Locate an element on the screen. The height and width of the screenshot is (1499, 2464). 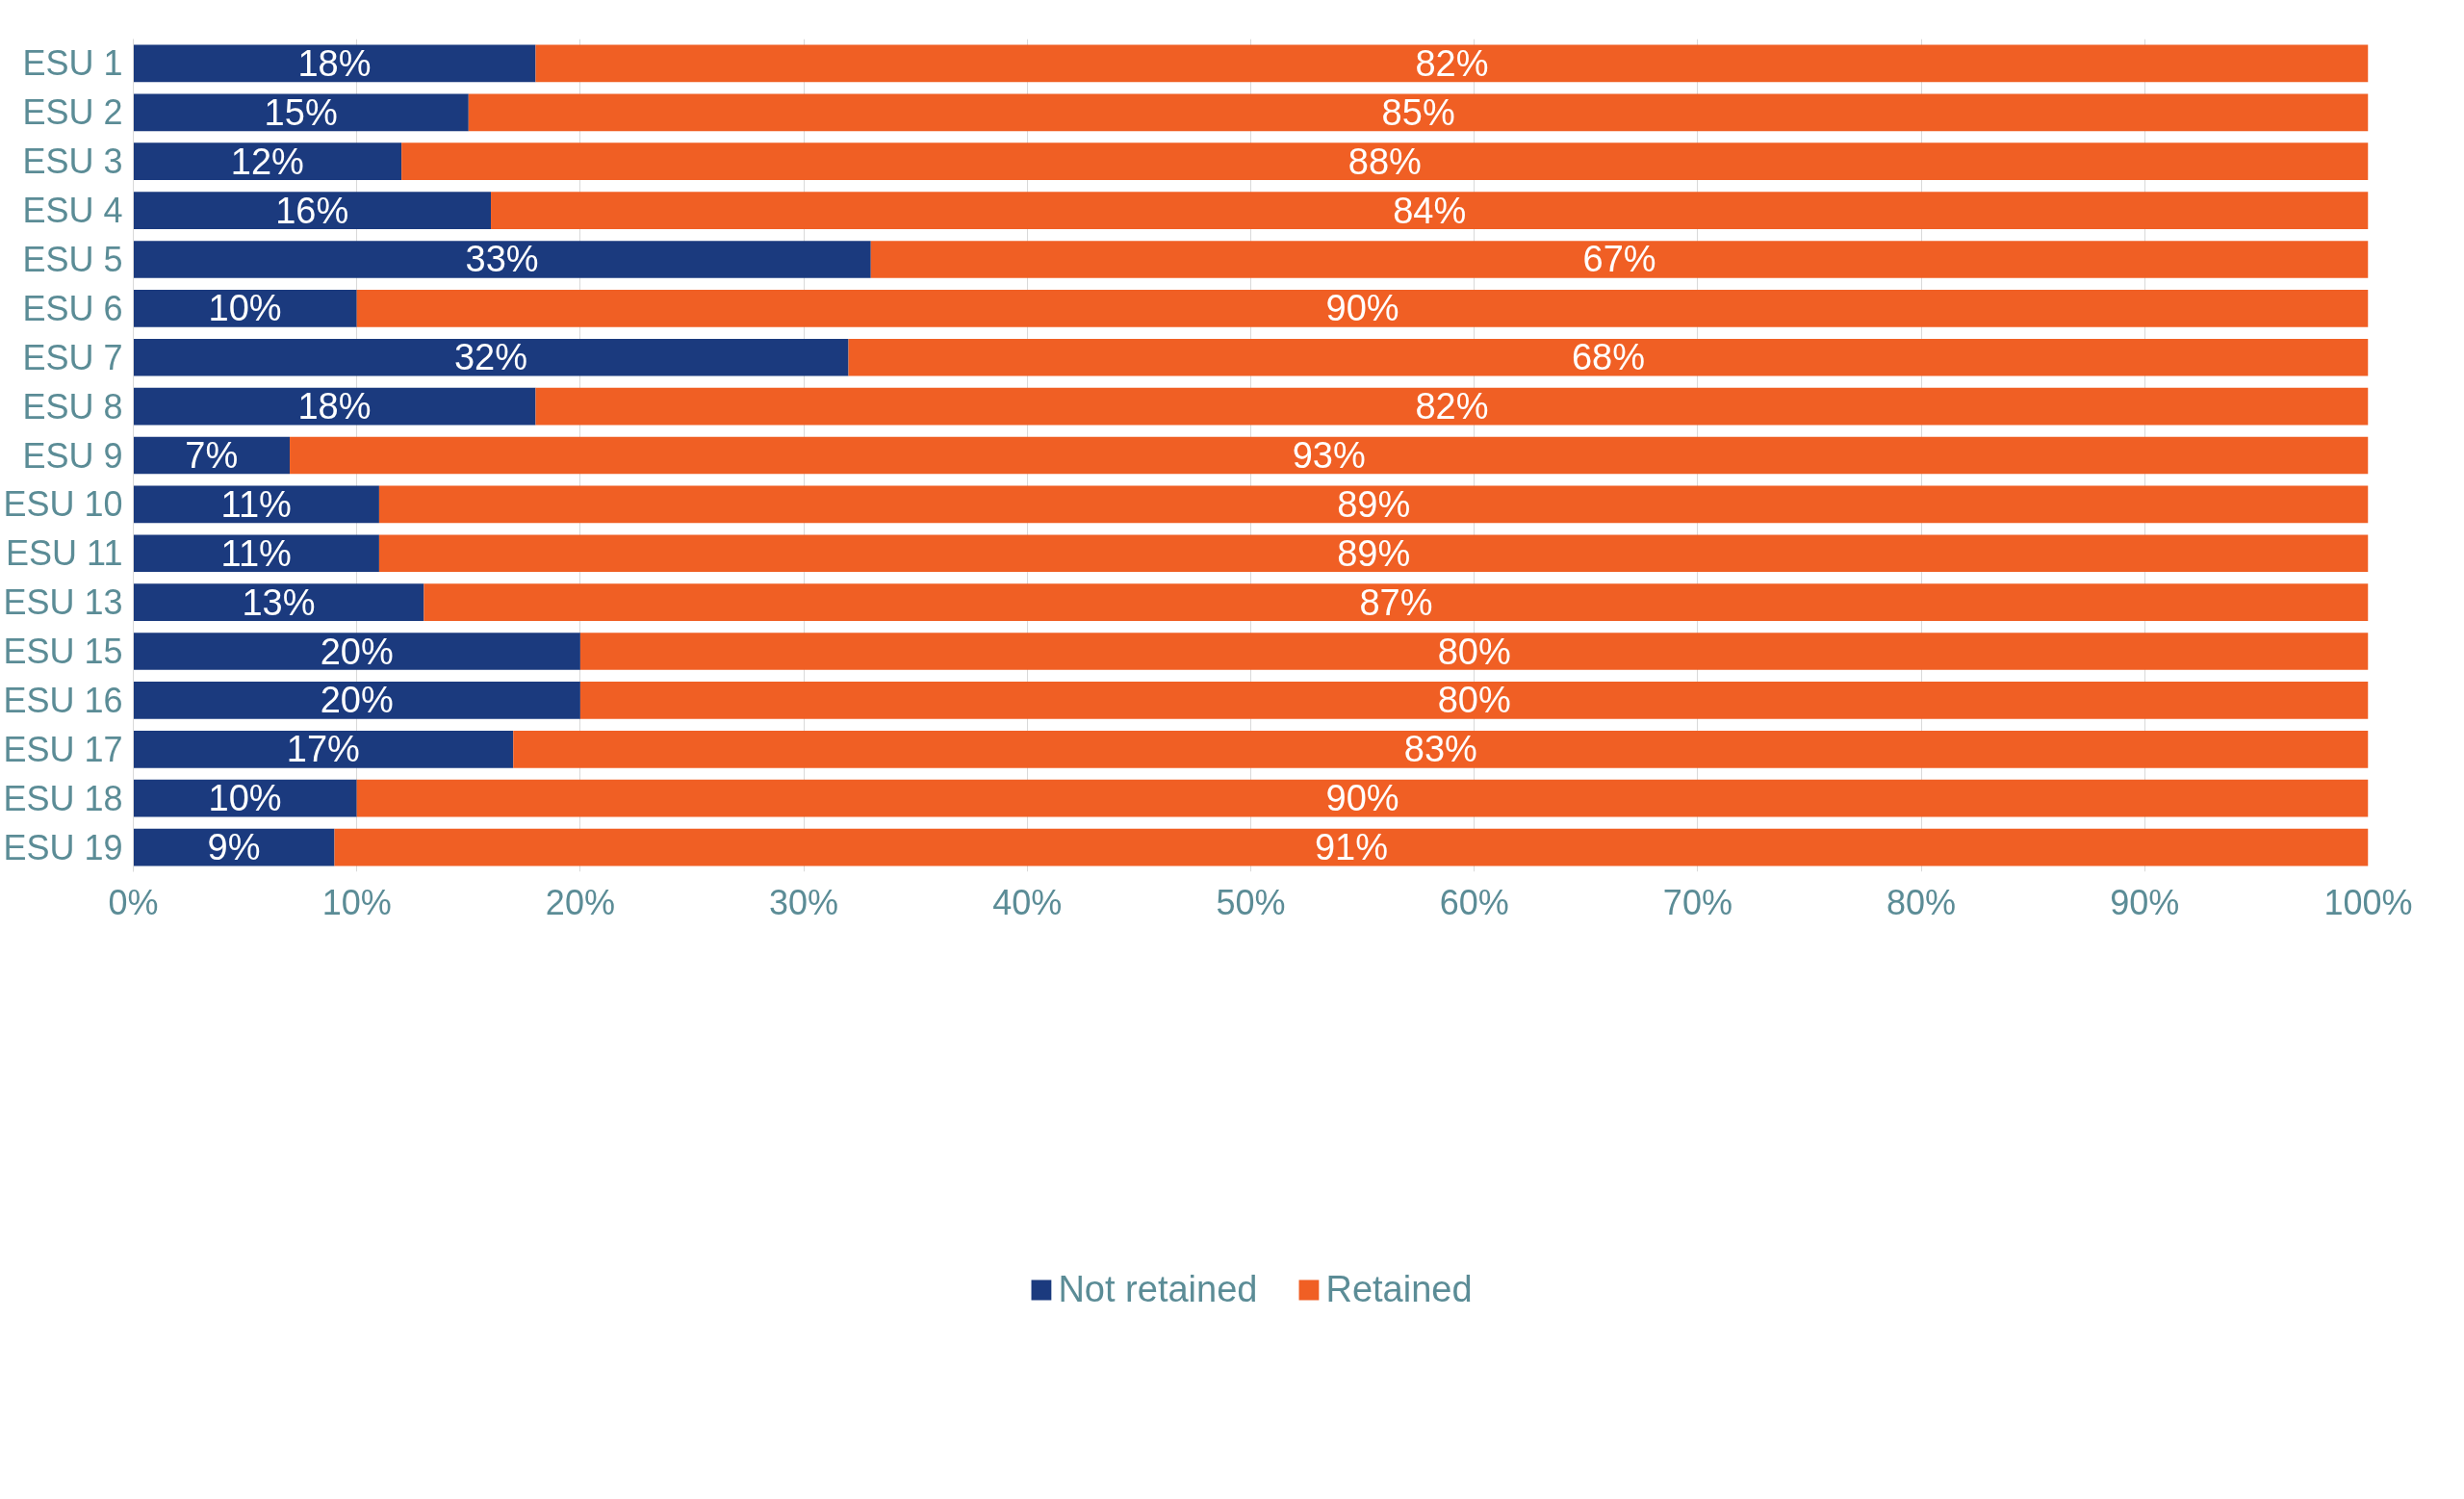
y-tick-label: ESU 8 is located at coordinates (72, 406).